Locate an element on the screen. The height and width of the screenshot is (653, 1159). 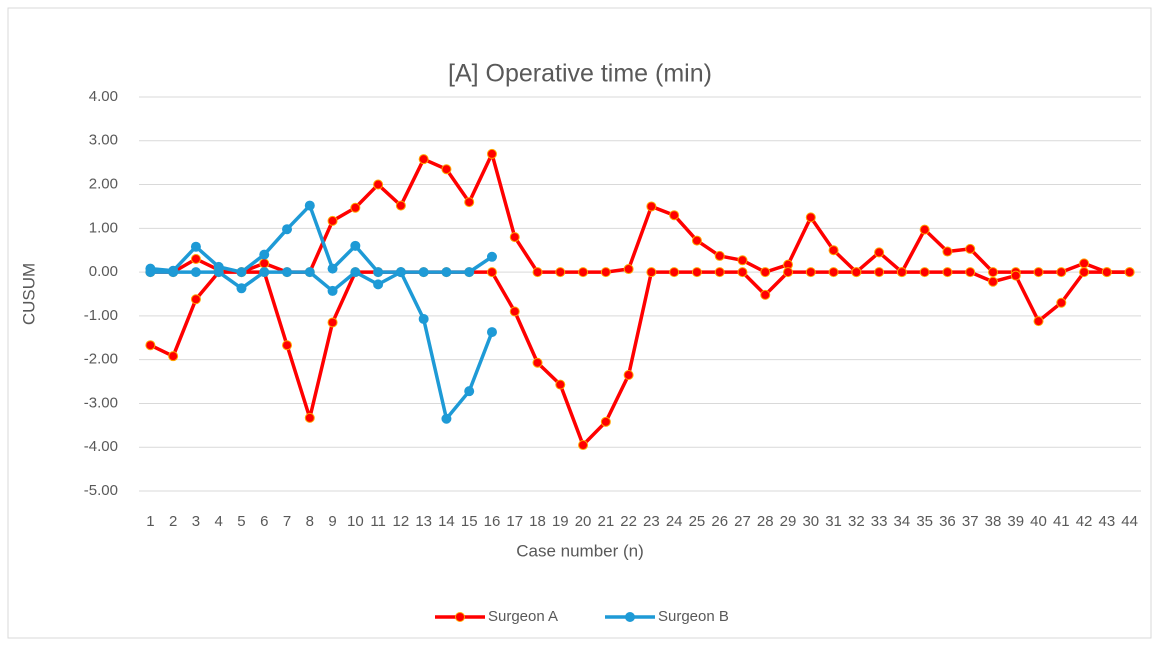
x-tick-label: 43 is located at coordinates (1106, 521).